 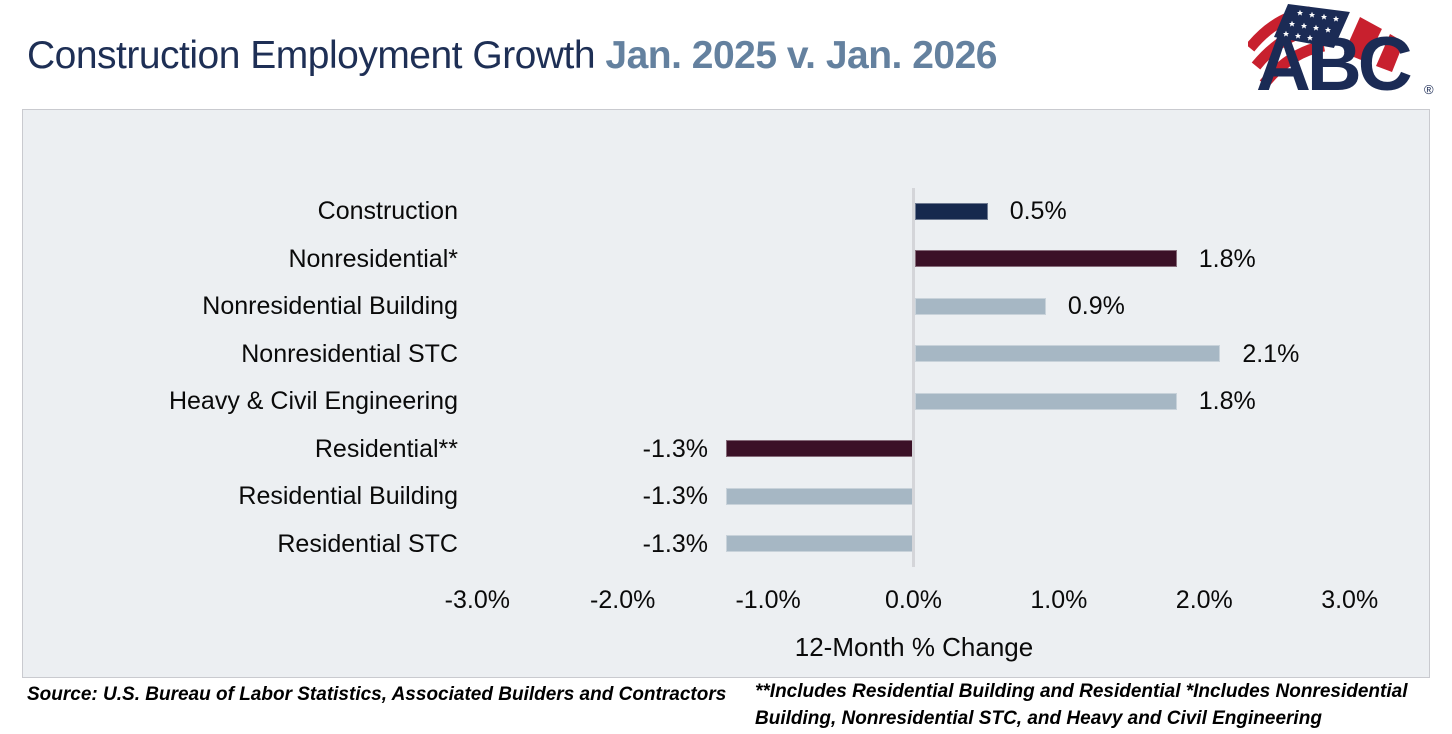 What do you see at coordinates (373, 258) in the screenshot?
I see `bar-category-label: Nonresidential*` at bounding box center [373, 258].